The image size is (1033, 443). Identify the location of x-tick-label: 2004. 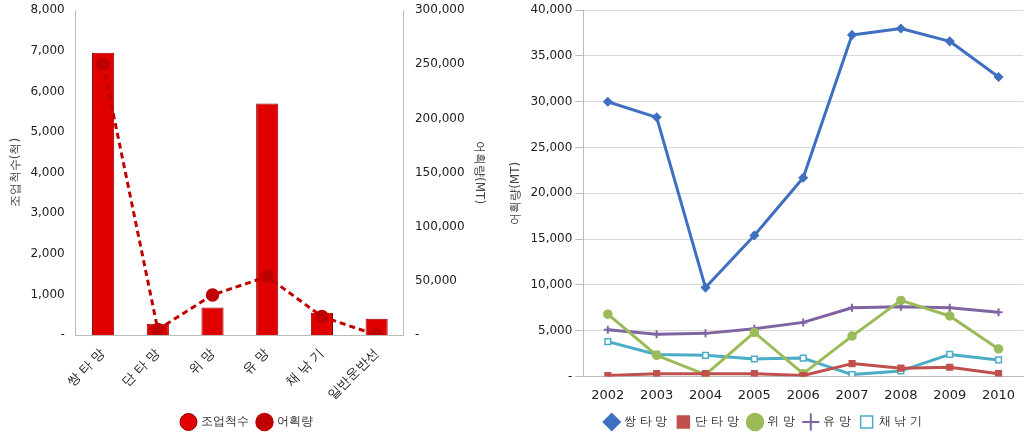
(705, 394).